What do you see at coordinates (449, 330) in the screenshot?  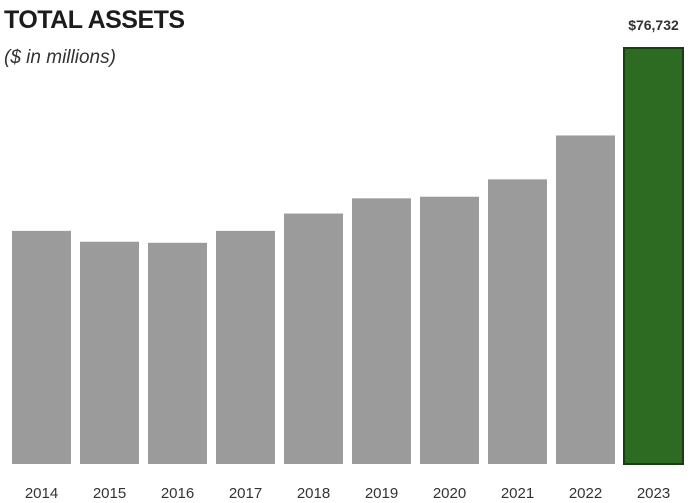 I see `bar-2020` at bounding box center [449, 330].